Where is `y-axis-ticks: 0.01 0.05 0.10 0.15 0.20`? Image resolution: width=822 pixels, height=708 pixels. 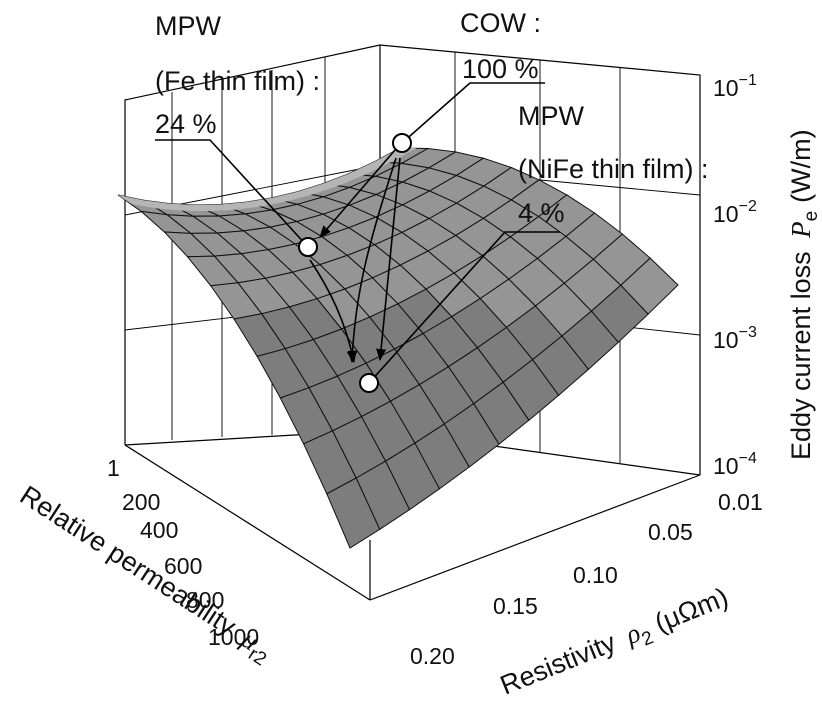 y-axis-ticks: 0.01 0.05 0.10 0.15 0.20 is located at coordinates (586, 579).